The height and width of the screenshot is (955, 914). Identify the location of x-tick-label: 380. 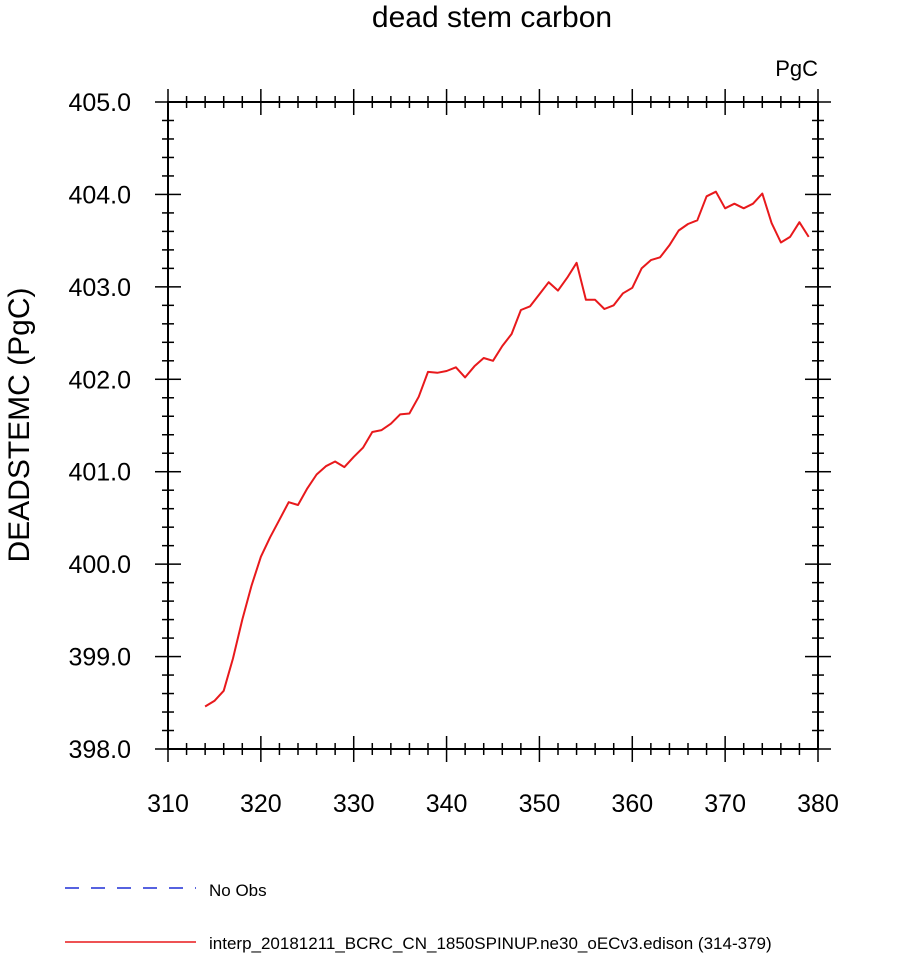
(818, 804).